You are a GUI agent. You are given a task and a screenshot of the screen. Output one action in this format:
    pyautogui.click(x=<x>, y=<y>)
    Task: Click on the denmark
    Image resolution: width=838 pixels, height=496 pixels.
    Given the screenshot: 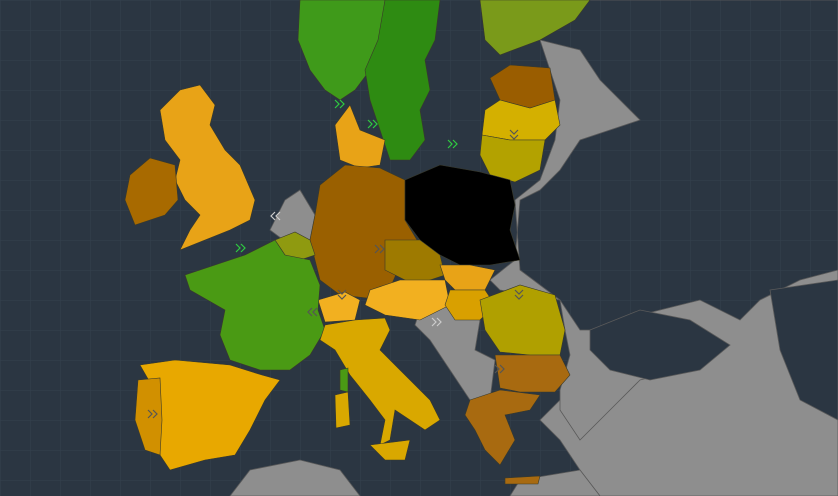 What is the action you would take?
    pyautogui.click(x=360, y=136)
    